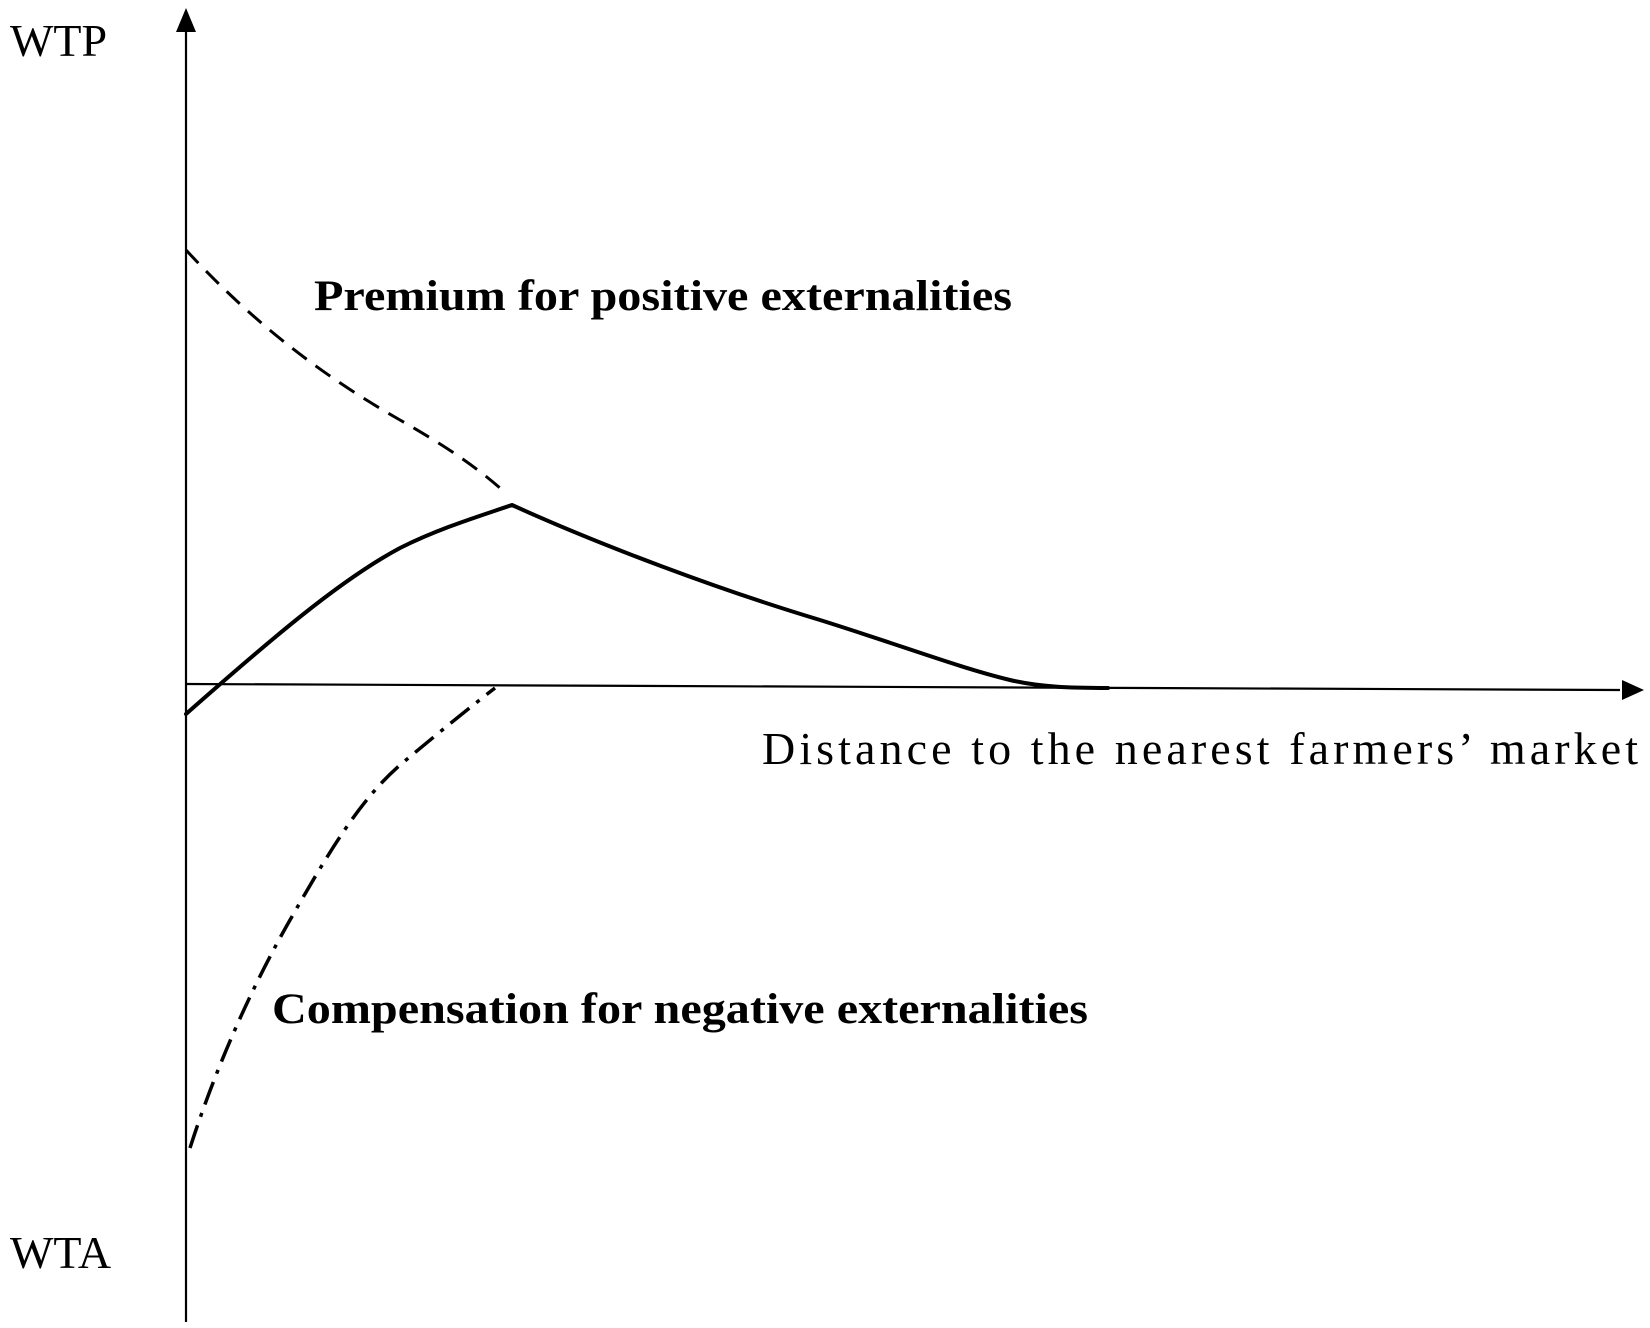 This screenshot has width=1650, height=1328. Describe the element at coordinates (663, 296) in the screenshot. I see `premium-curve-label: Premium for positive externalities` at that location.